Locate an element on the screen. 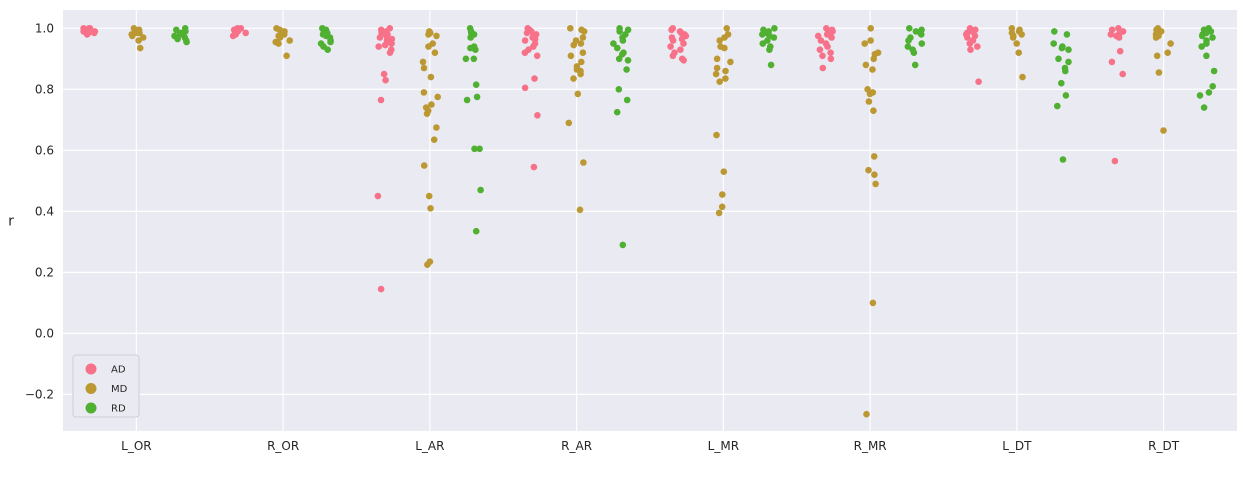 The width and height of the screenshot is (1247, 484). y-tick-label: 1.0 is located at coordinates (44, 28).